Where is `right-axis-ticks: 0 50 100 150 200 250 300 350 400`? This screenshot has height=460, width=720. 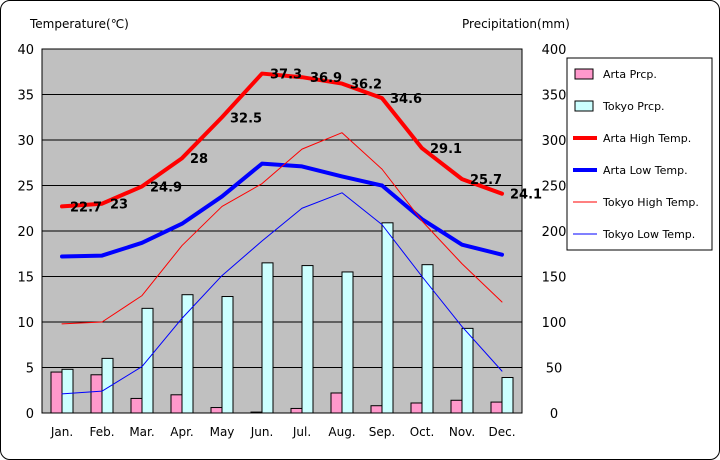 right-axis-ticks: 0 50 100 150 200 250 300 350 400 is located at coordinates (554, 232).